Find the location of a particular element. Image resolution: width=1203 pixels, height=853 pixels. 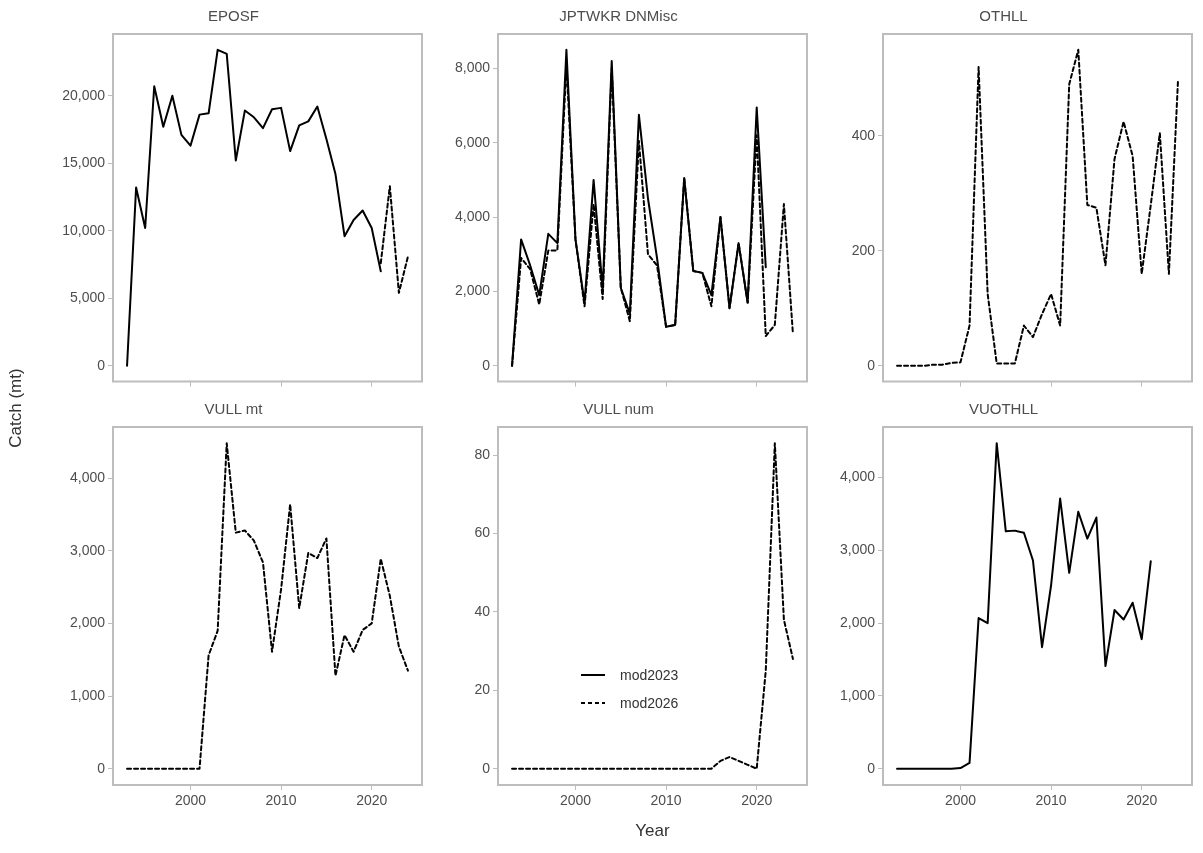

y-tick-label: 5,000 is located at coordinates (87, 297).